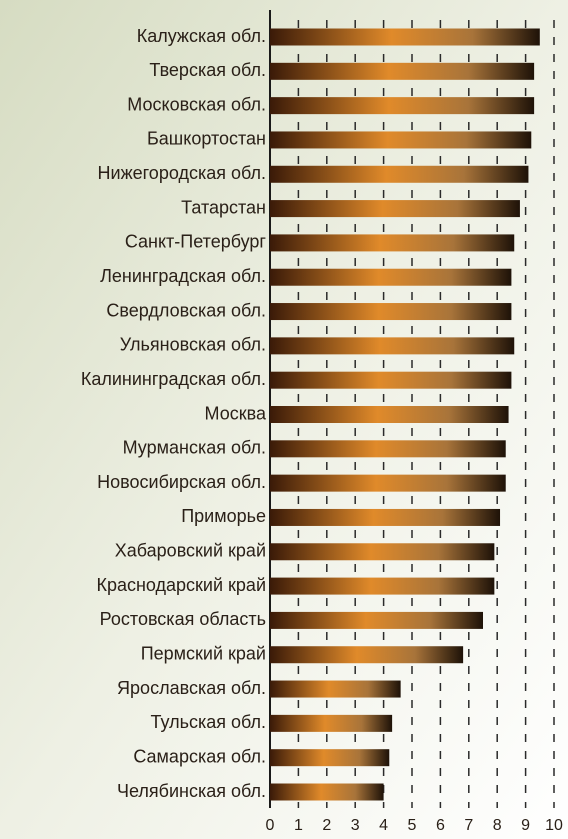  Describe the element at coordinates (183, 276) in the screenshot. I see `y-tick-label: Ленинградская обл.` at that location.